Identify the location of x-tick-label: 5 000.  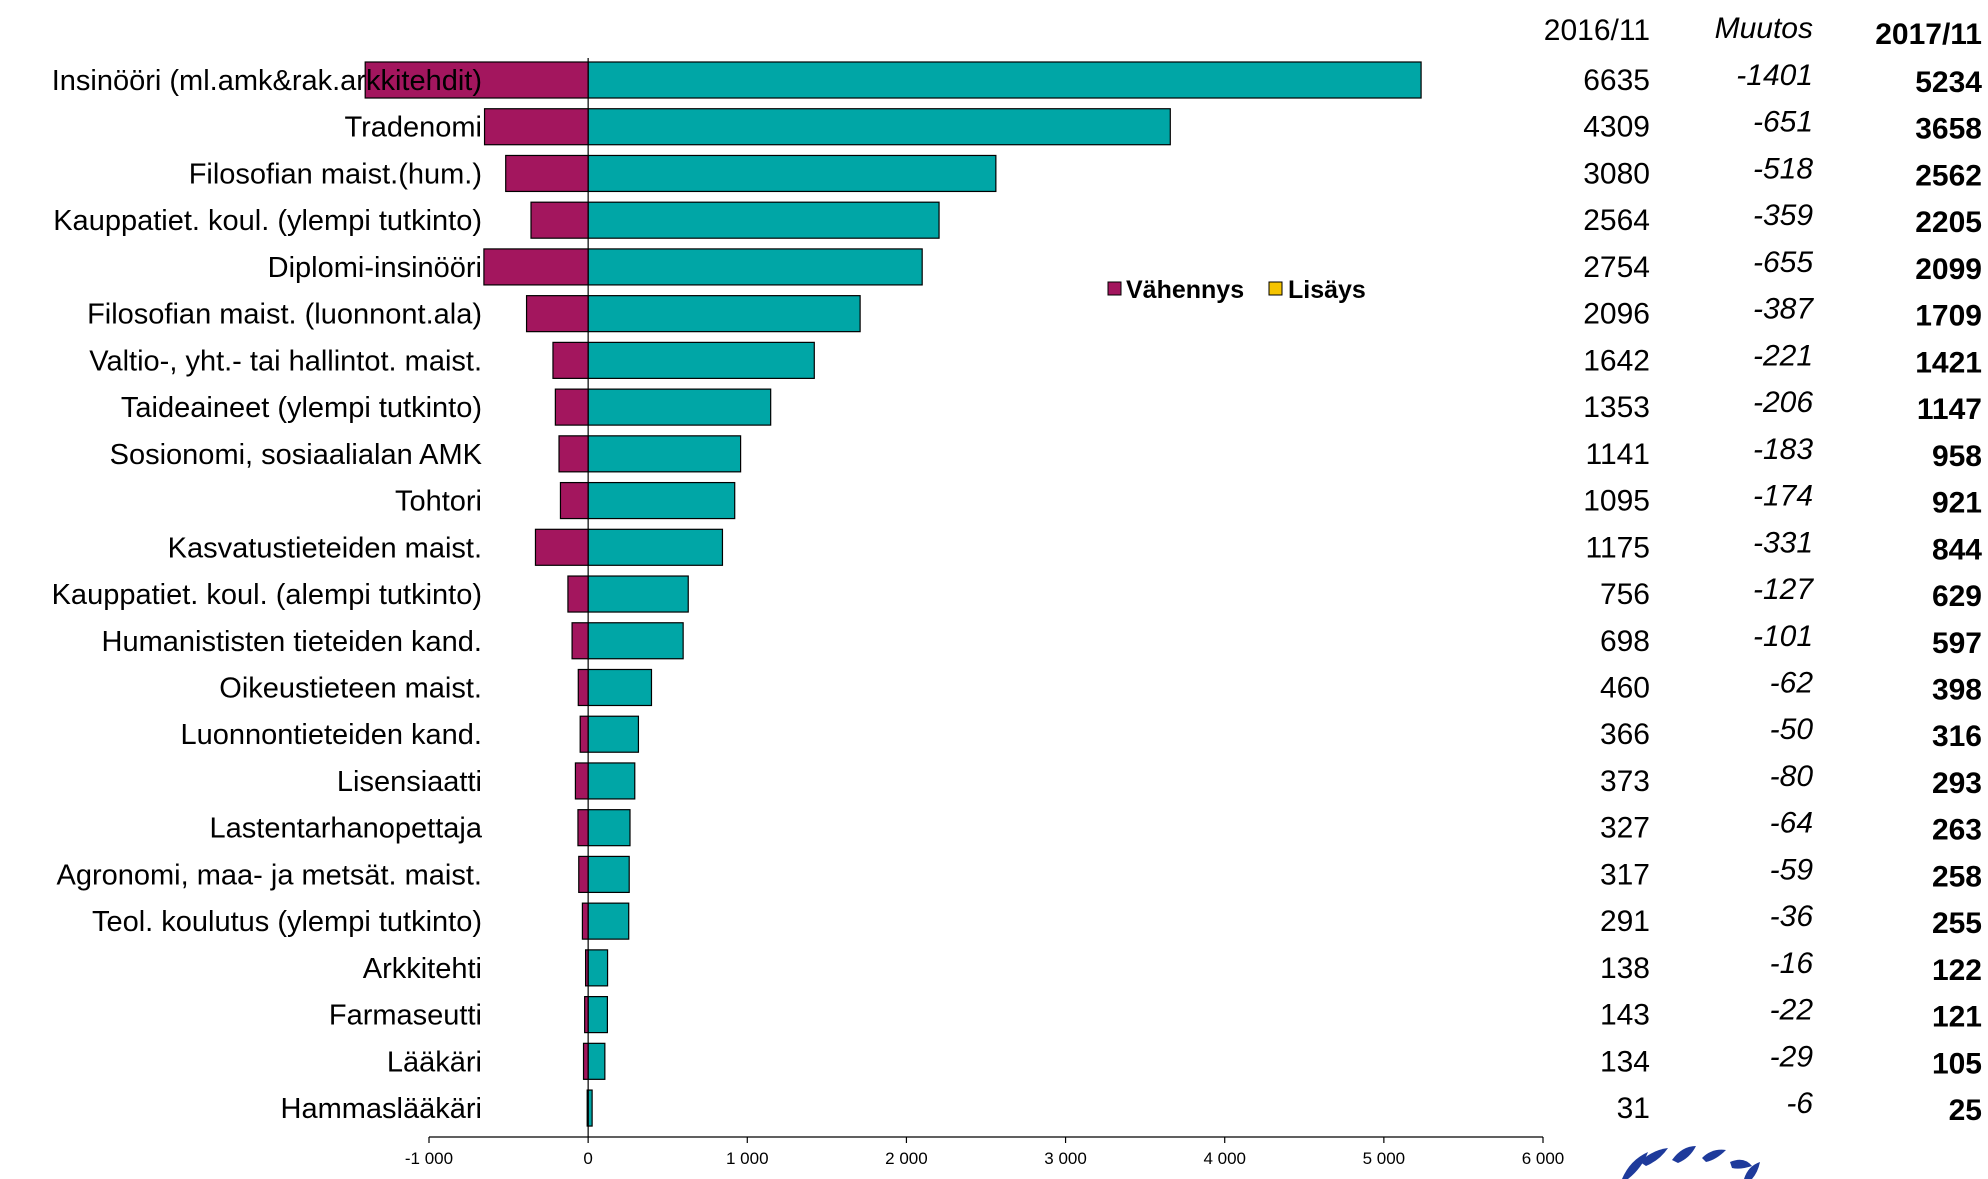
(1384, 1158).